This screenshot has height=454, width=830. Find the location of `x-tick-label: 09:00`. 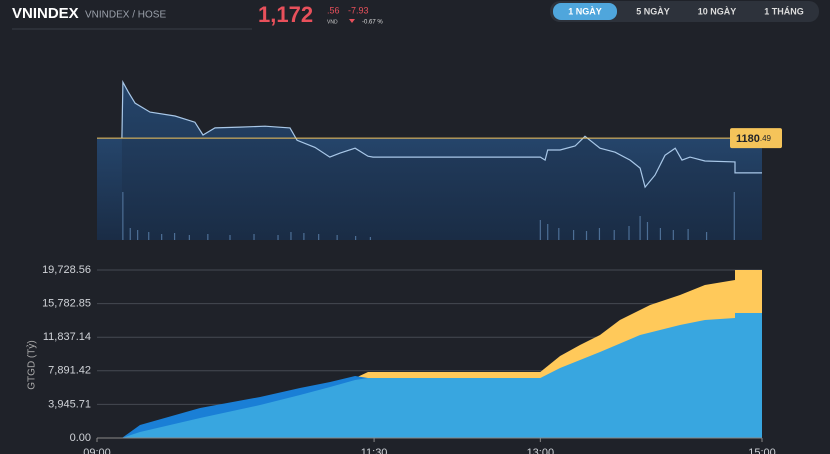

x-tick-label: 09:00 is located at coordinates (97, 450).